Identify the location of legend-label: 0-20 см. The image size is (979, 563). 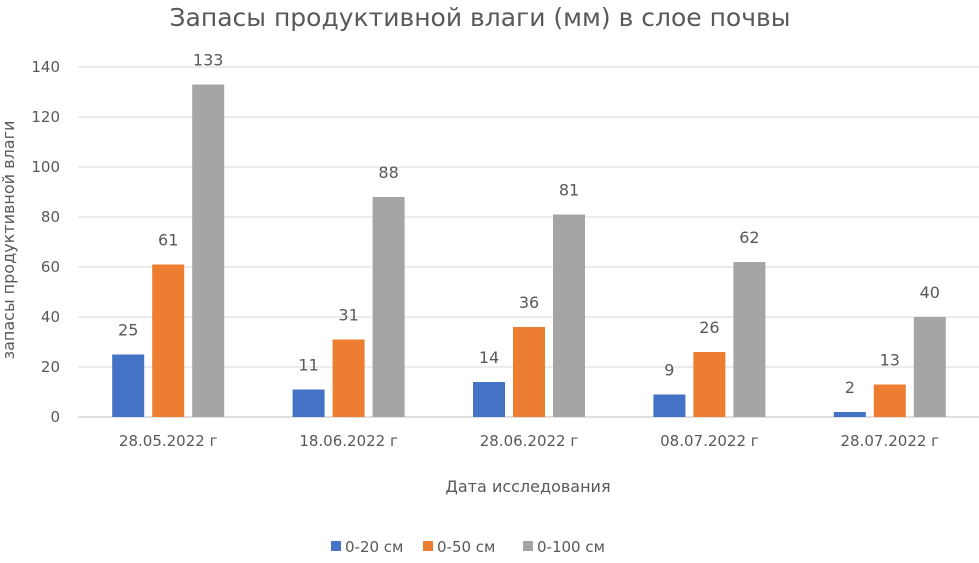
(374, 547).